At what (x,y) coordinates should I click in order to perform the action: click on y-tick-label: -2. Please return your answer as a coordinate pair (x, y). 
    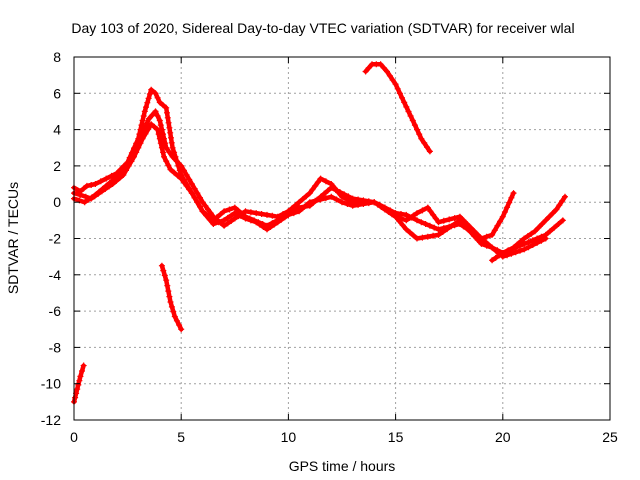
    Looking at the image, I should click on (55, 239).